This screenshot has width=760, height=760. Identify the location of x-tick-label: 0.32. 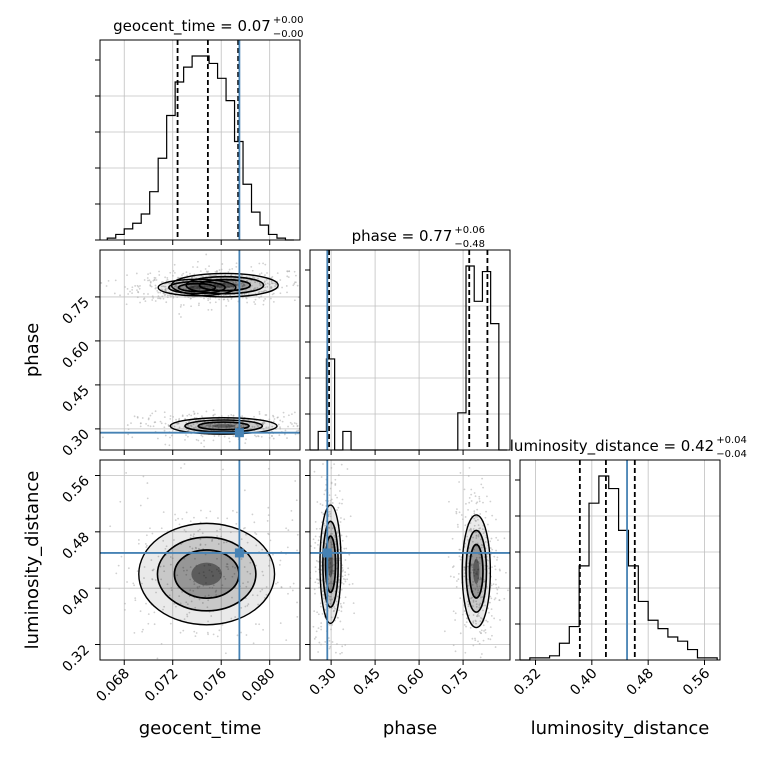
(527, 682).